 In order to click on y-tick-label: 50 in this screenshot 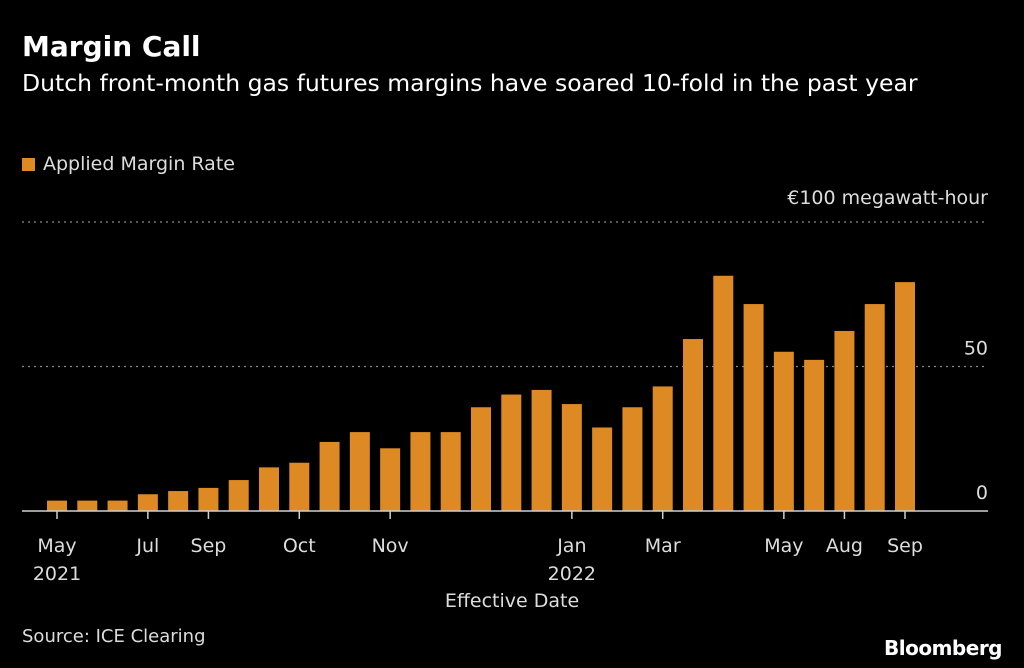, I will do `click(976, 349)`.